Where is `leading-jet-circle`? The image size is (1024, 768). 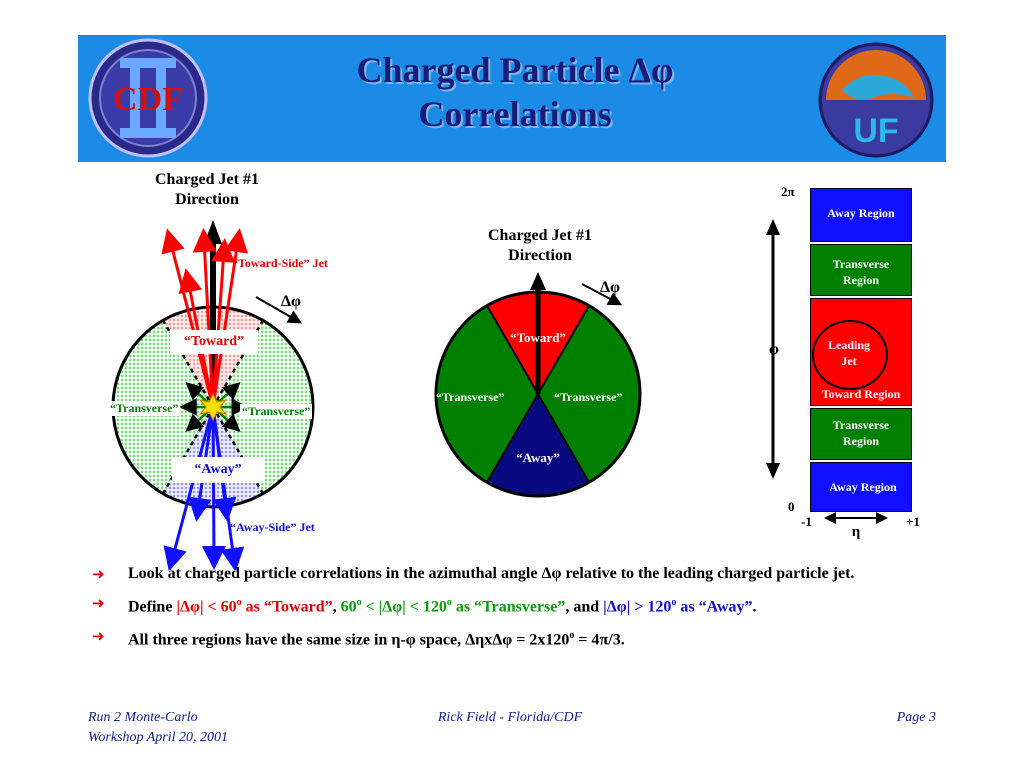 leading-jet-circle is located at coordinates (850, 355).